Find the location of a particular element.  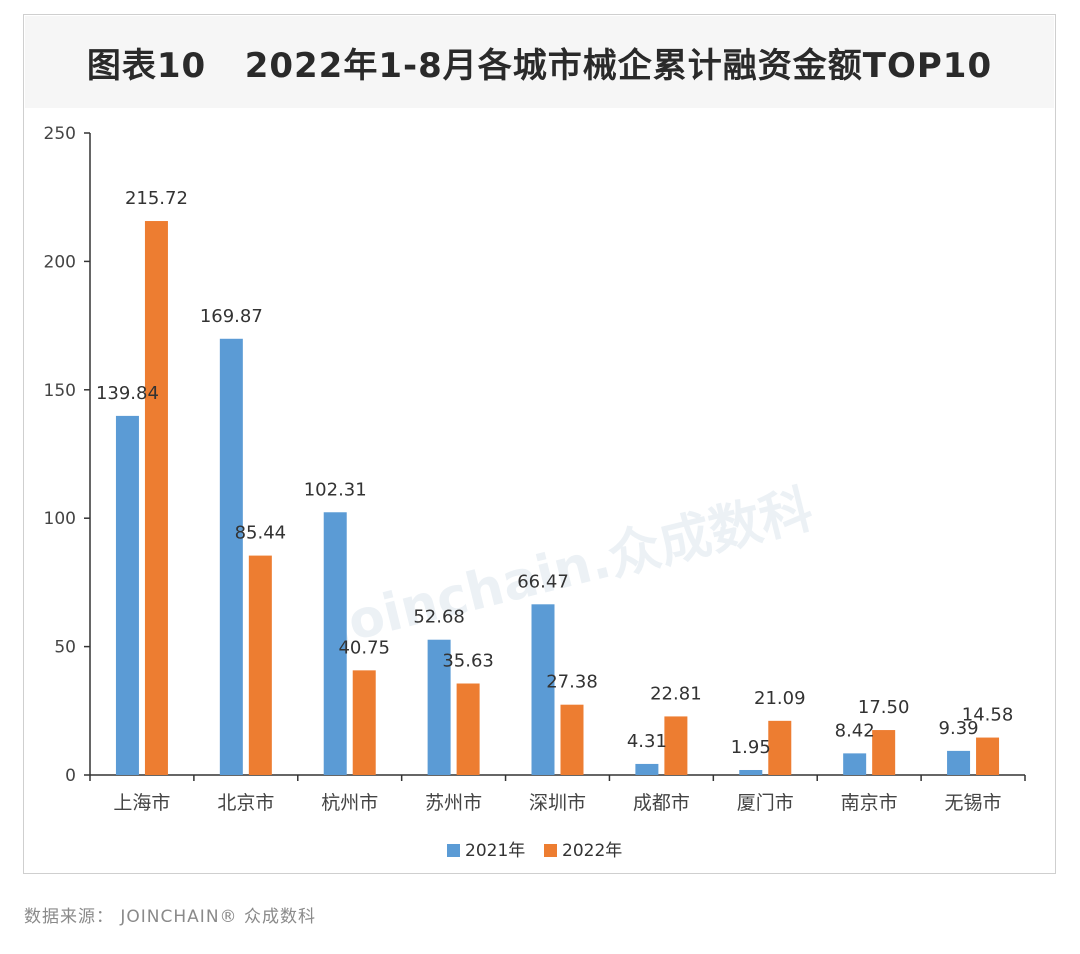

x-tick-label: 南京市 is located at coordinates (869, 803).